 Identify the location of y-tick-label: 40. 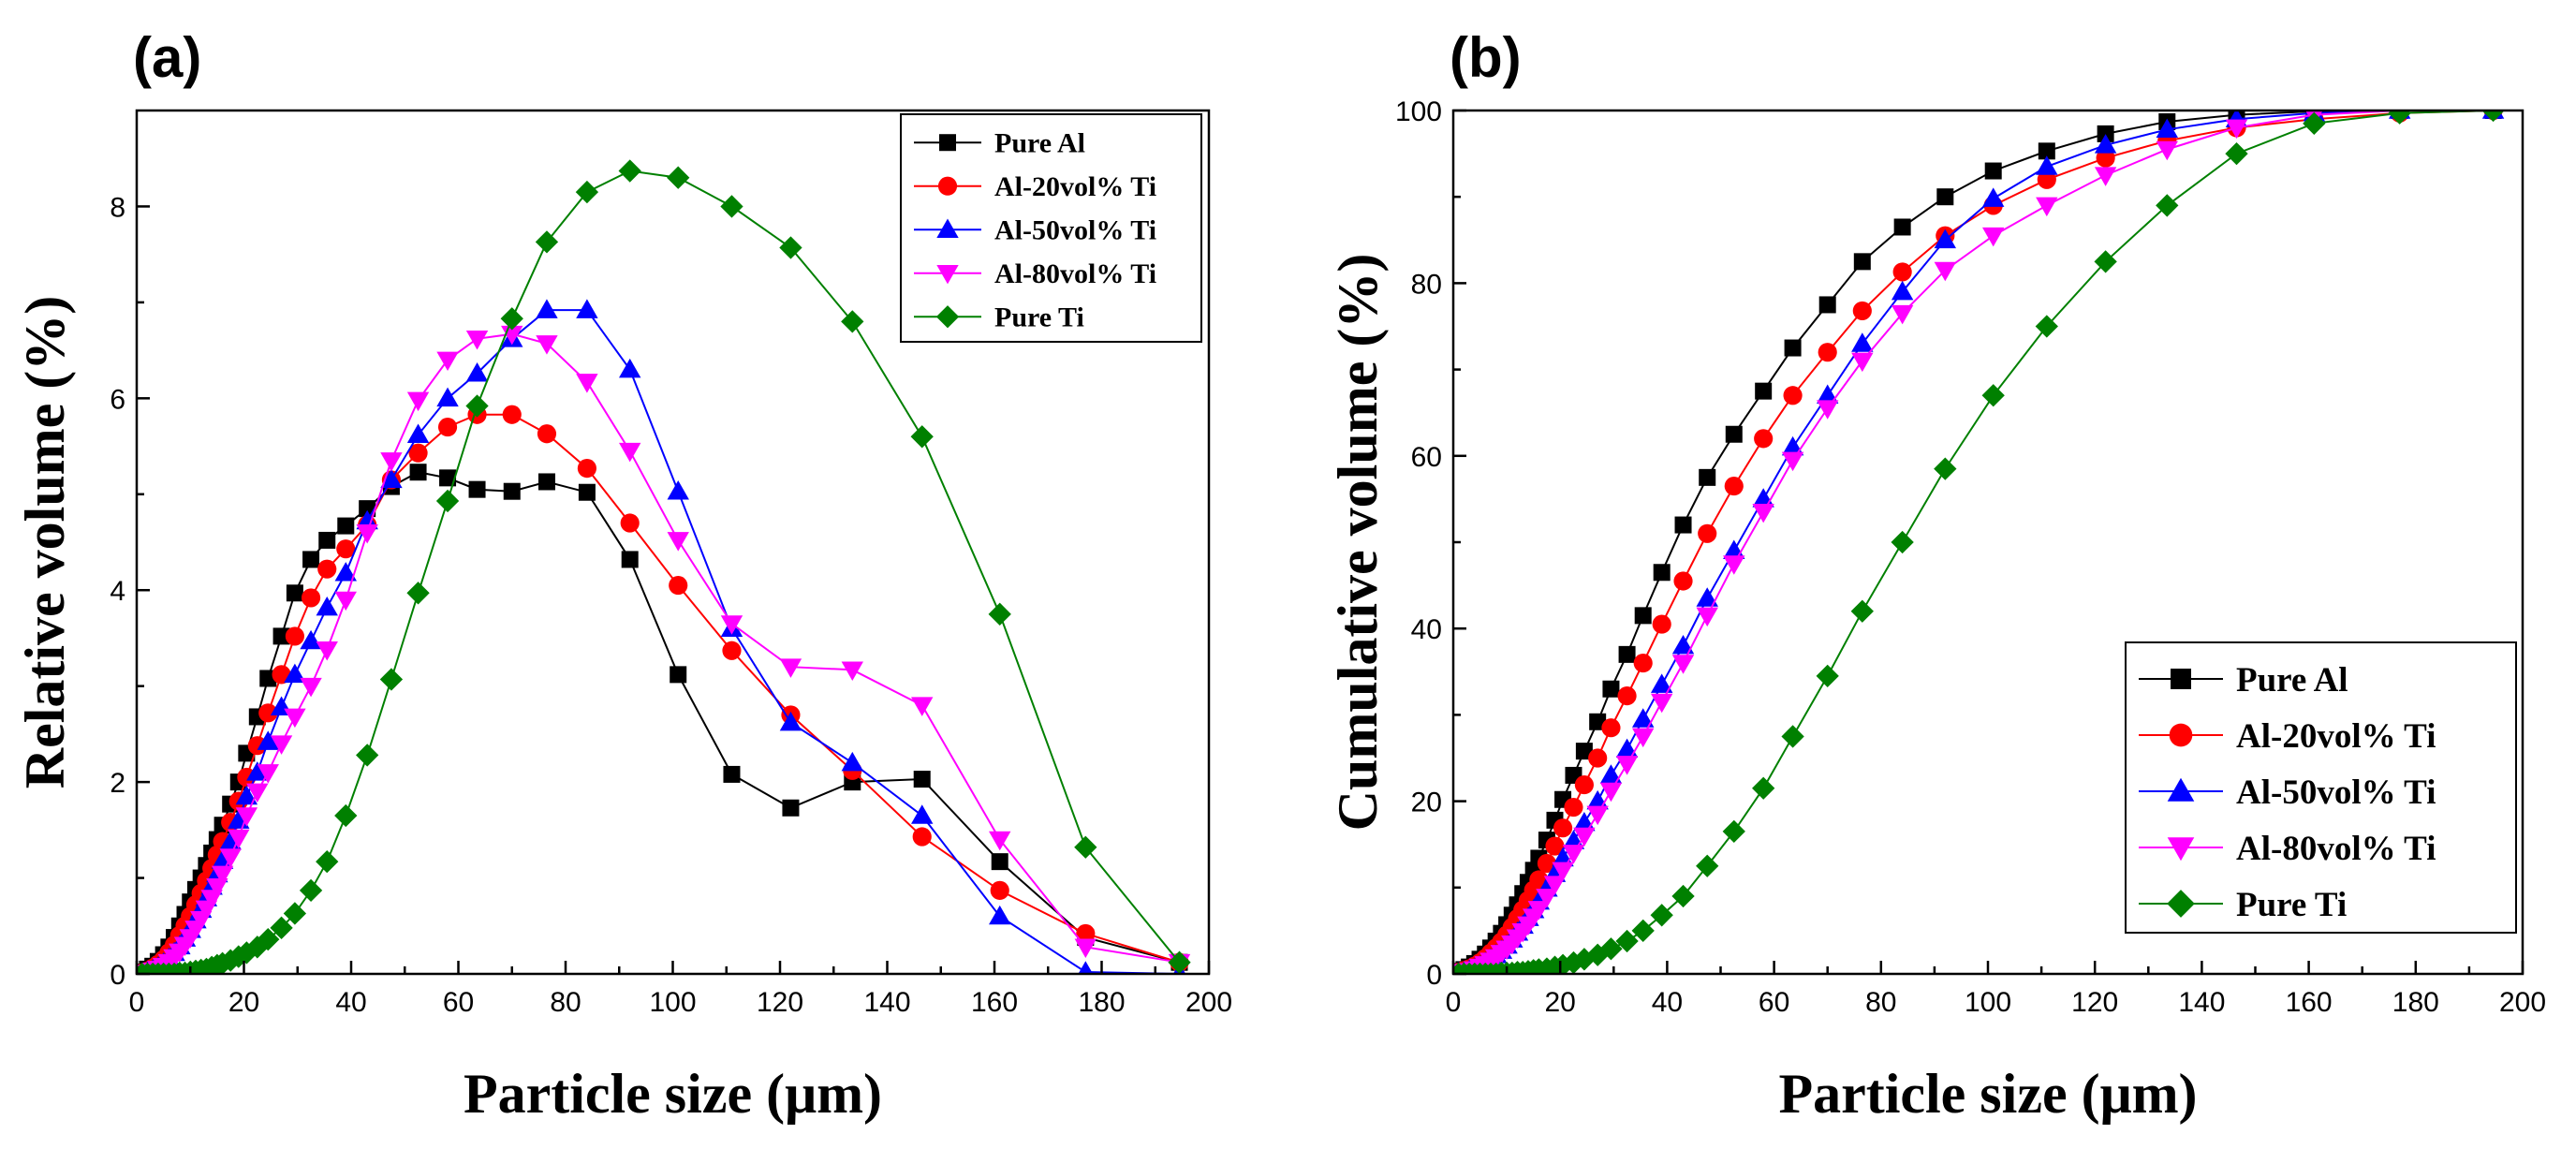
(1426, 629).